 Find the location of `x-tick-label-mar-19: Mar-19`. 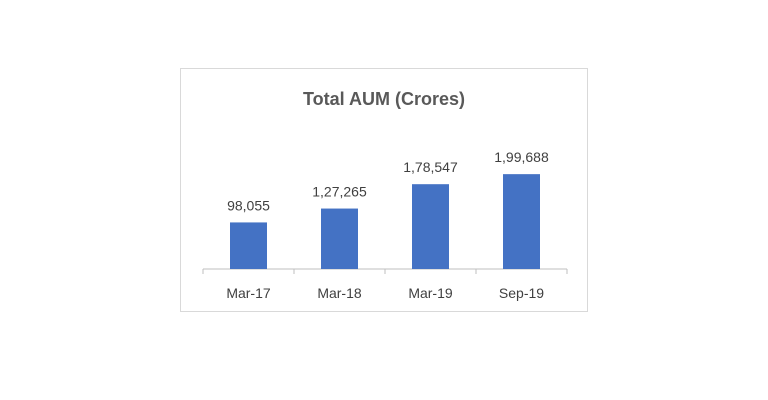

x-tick-label-mar-19: Mar-19 is located at coordinates (430, 293).